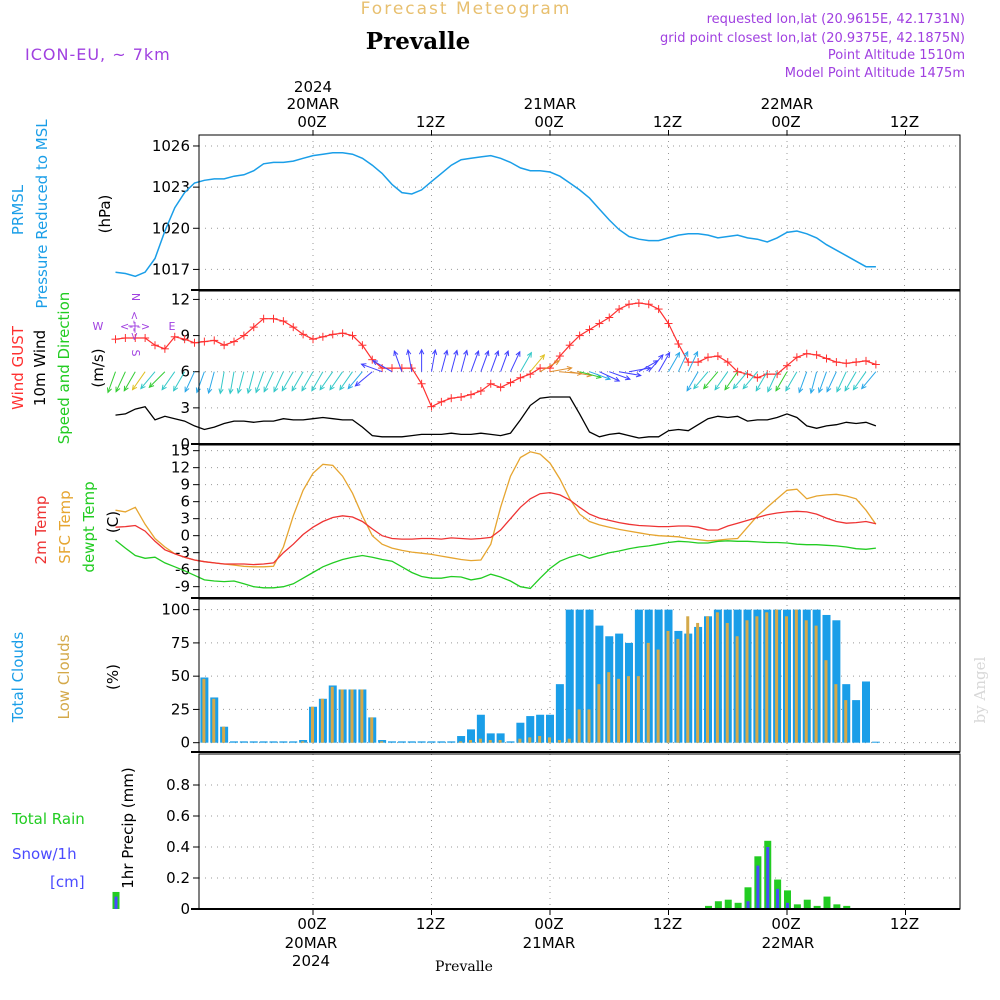  I want to click on bottom-hour-label: 00Z, so click(785, 924).